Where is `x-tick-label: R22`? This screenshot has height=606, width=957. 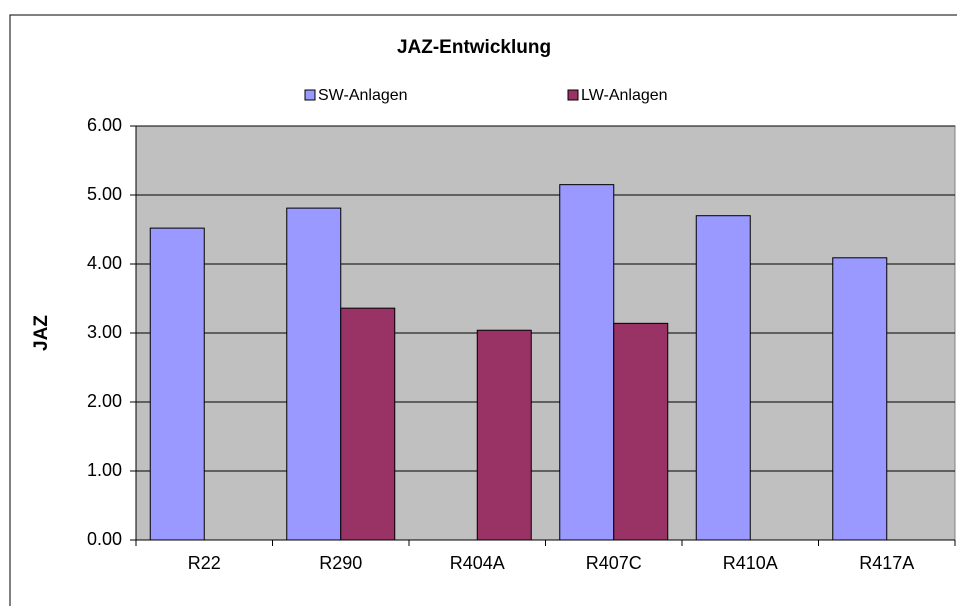
x-tick-label: R22 is located at coordinates (204, 563).